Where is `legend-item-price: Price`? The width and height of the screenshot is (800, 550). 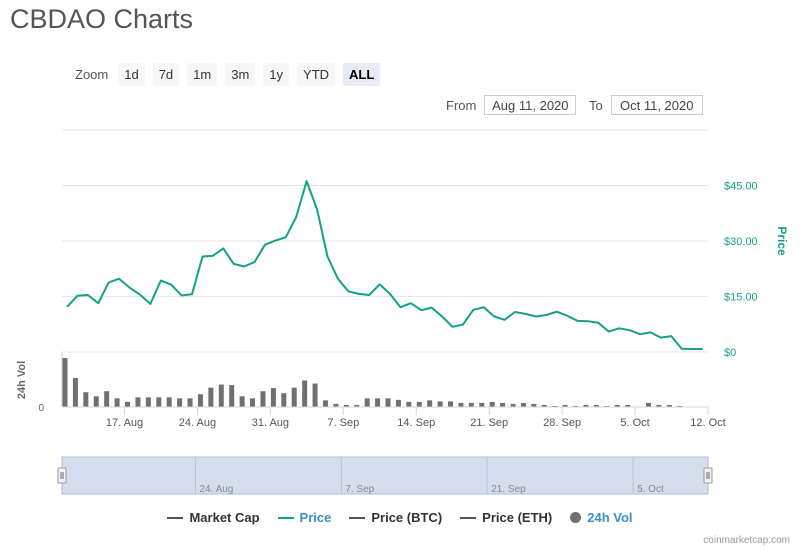
legend-item-price: Price is located at coordinates (304, 517).